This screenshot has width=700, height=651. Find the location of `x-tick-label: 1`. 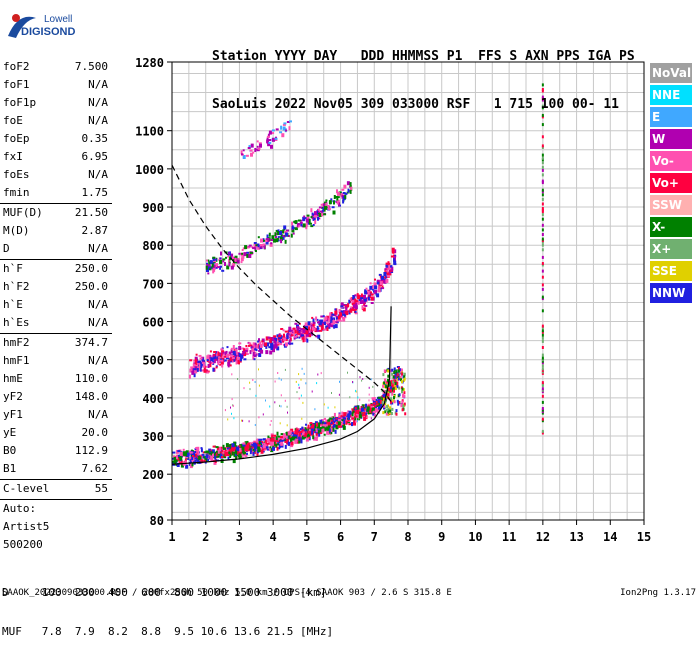

x-tick-label: 1 is located at coordinates (171, 537).